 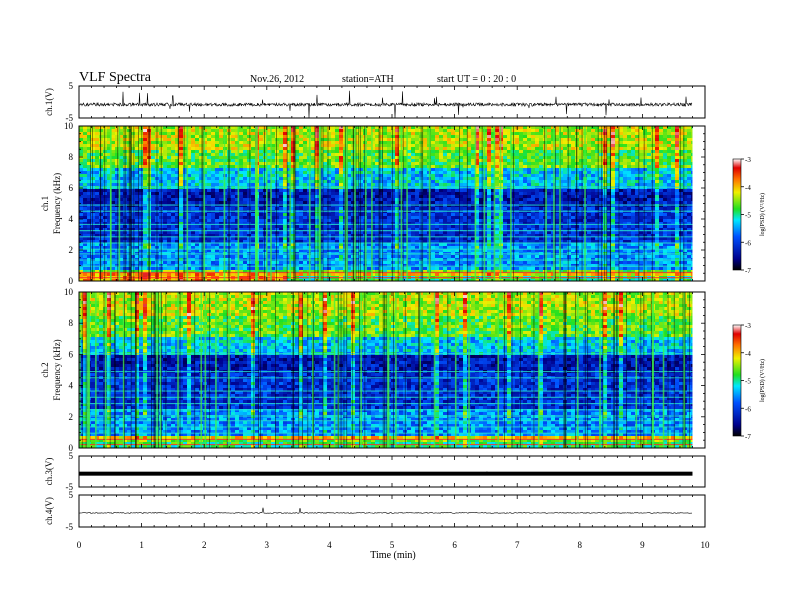 I want to click on ch4-waveform-ytick-5: 5, so click(x=71, y=495).